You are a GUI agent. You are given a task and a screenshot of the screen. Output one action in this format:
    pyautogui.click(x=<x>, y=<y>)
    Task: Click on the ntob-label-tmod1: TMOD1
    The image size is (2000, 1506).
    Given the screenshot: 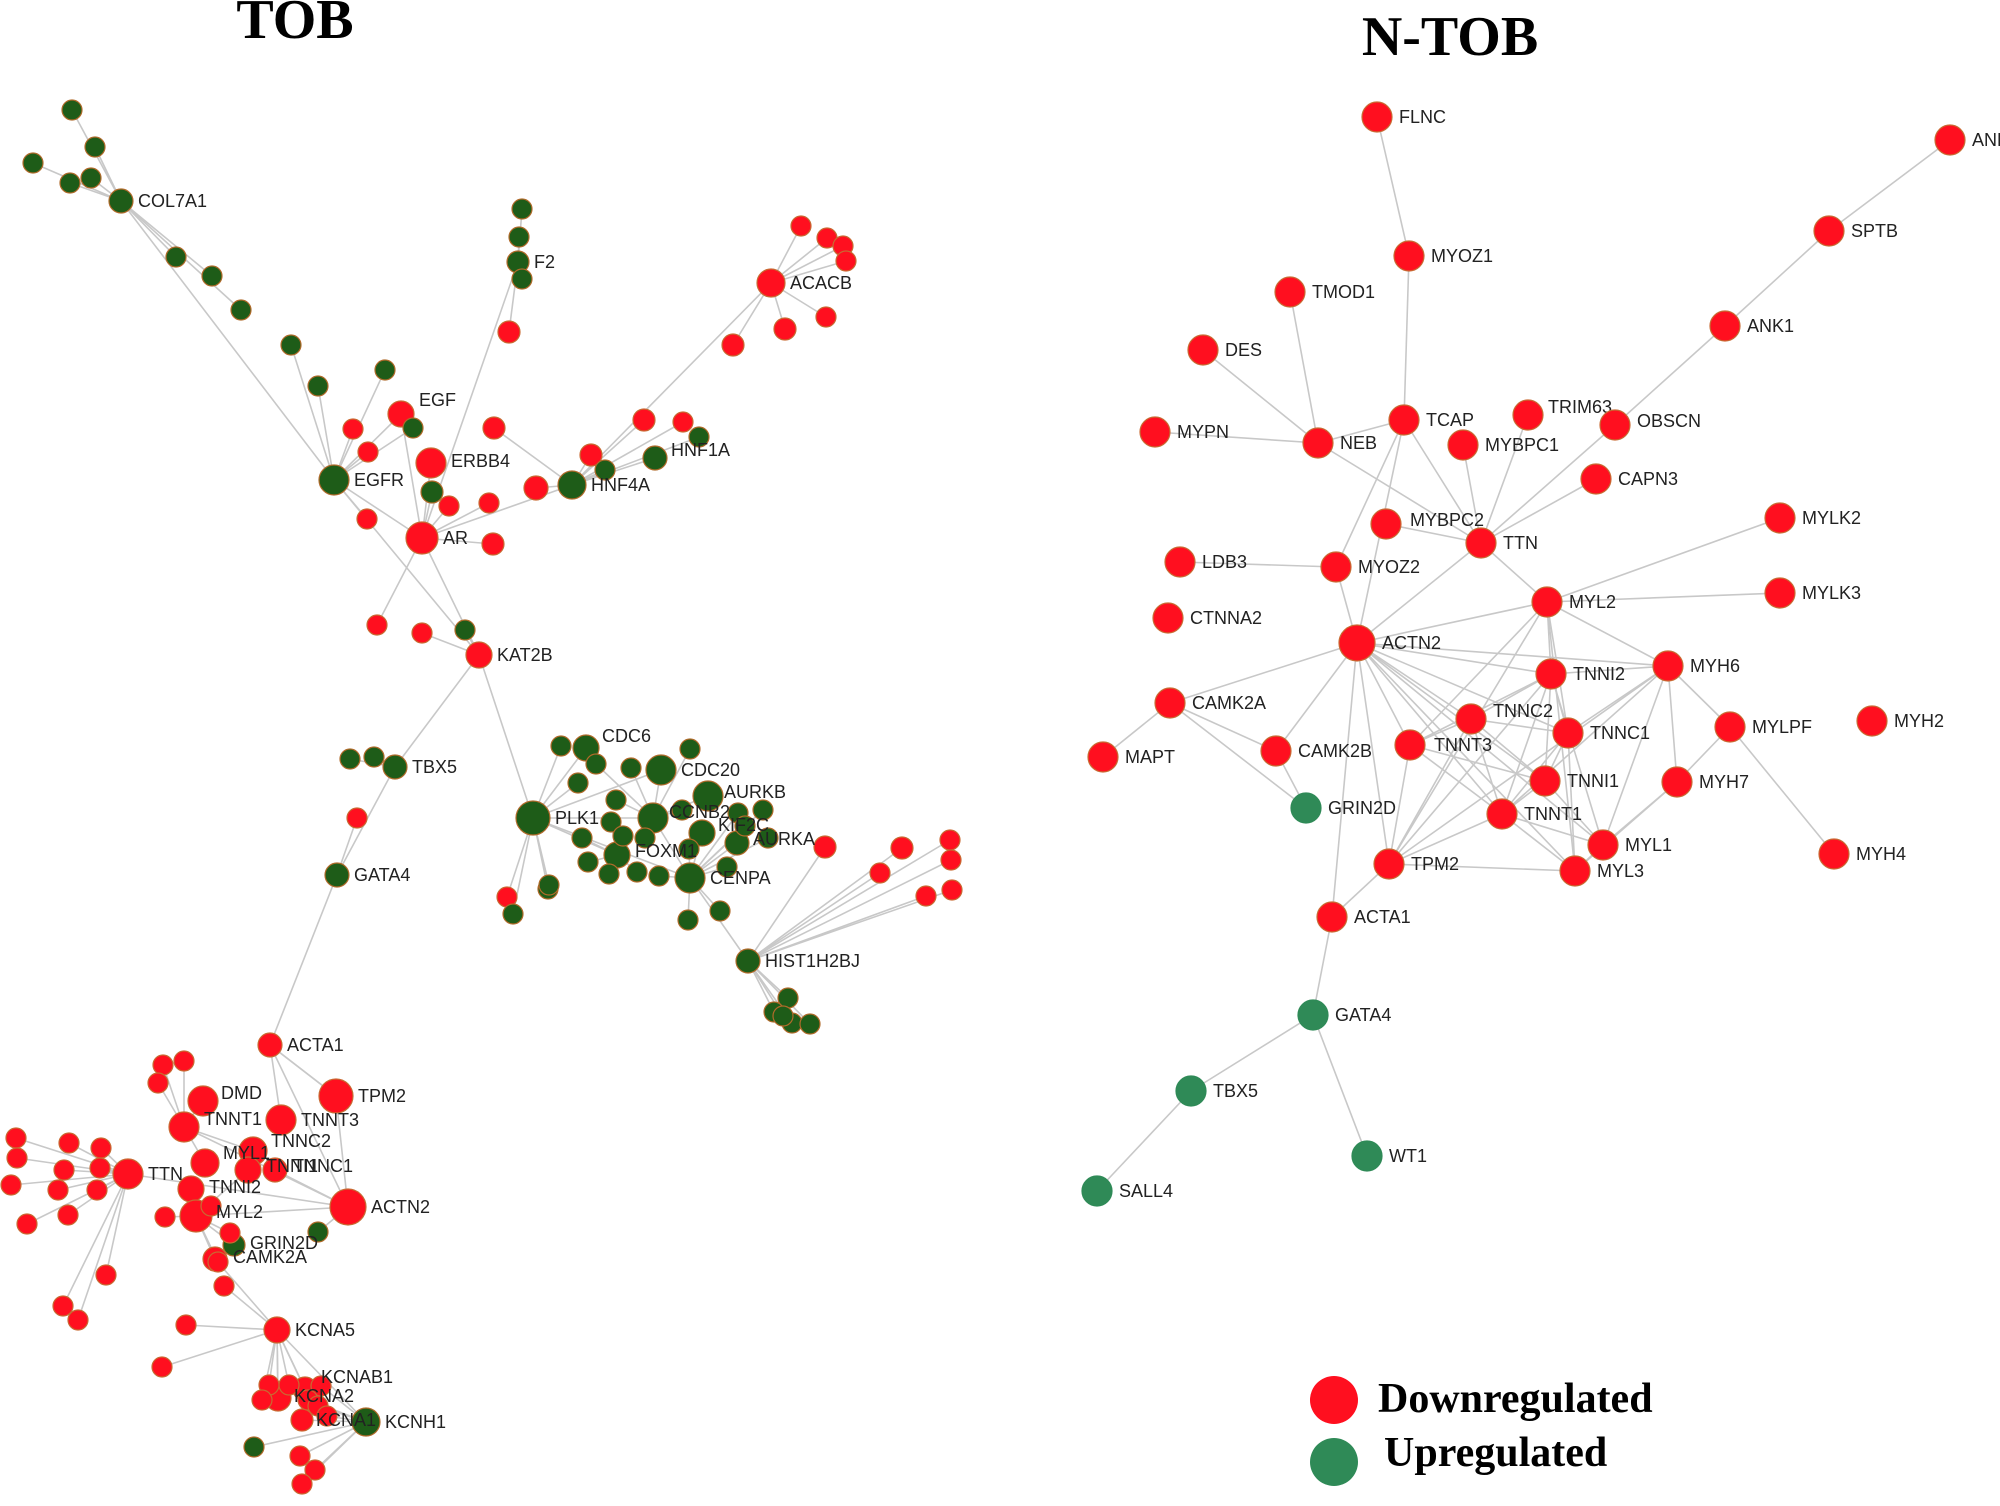 What is the action you would take?
    pyautogui.click(x=1343, y=292)
    